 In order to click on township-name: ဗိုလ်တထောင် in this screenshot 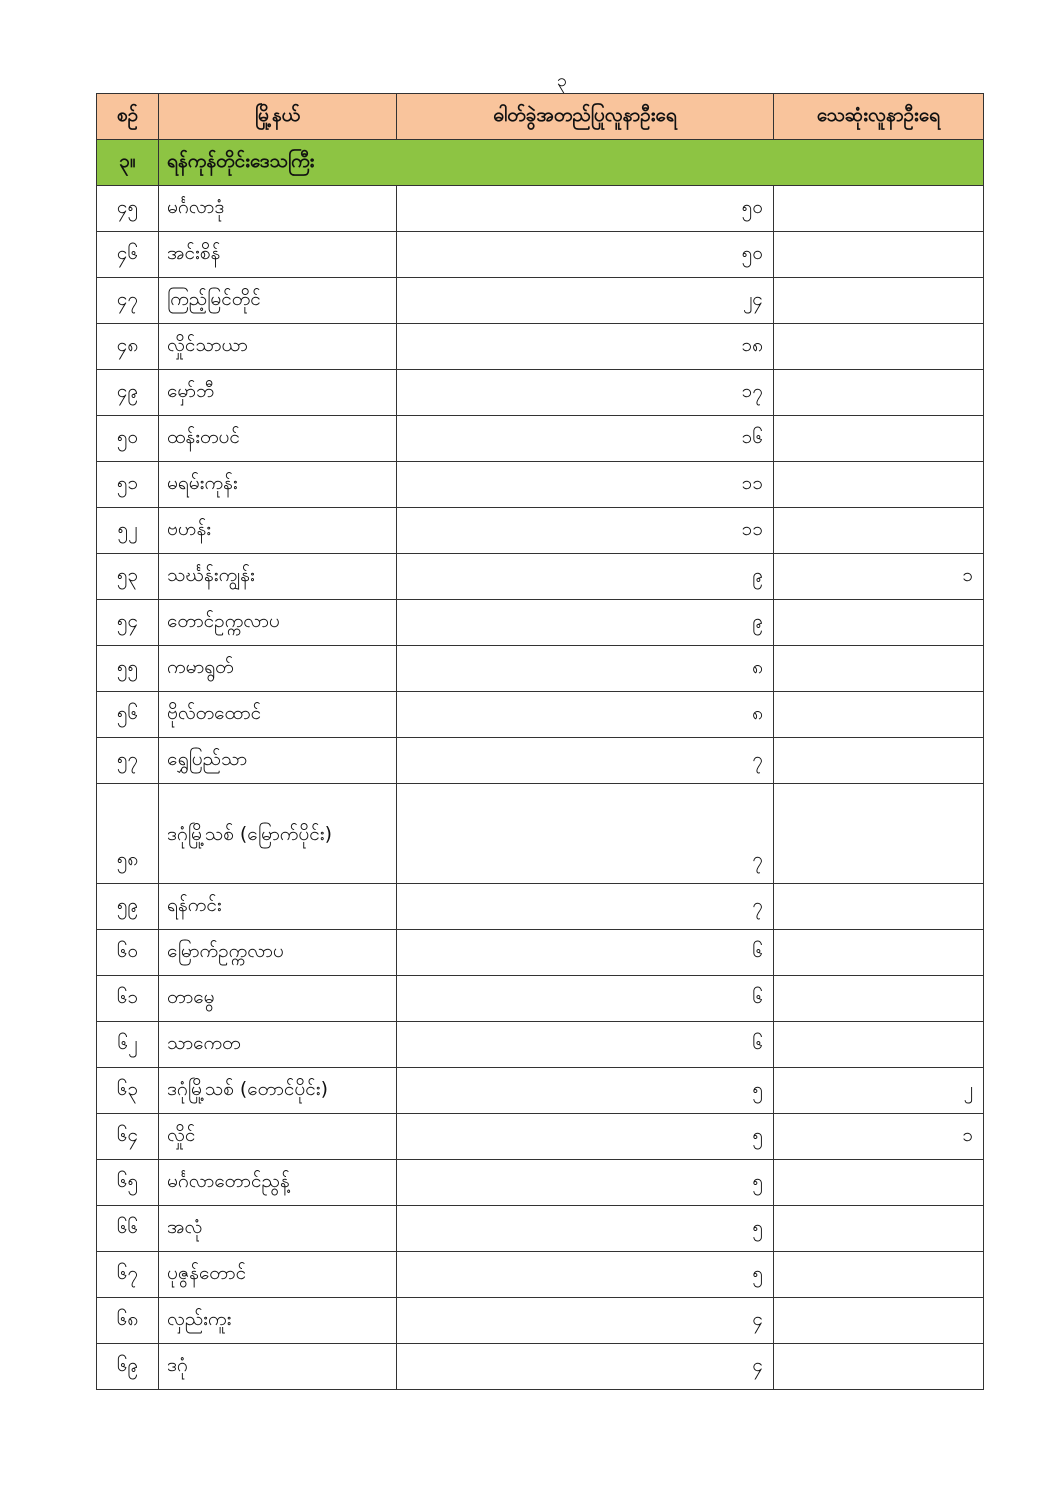, I will do `click(277, 714)`.